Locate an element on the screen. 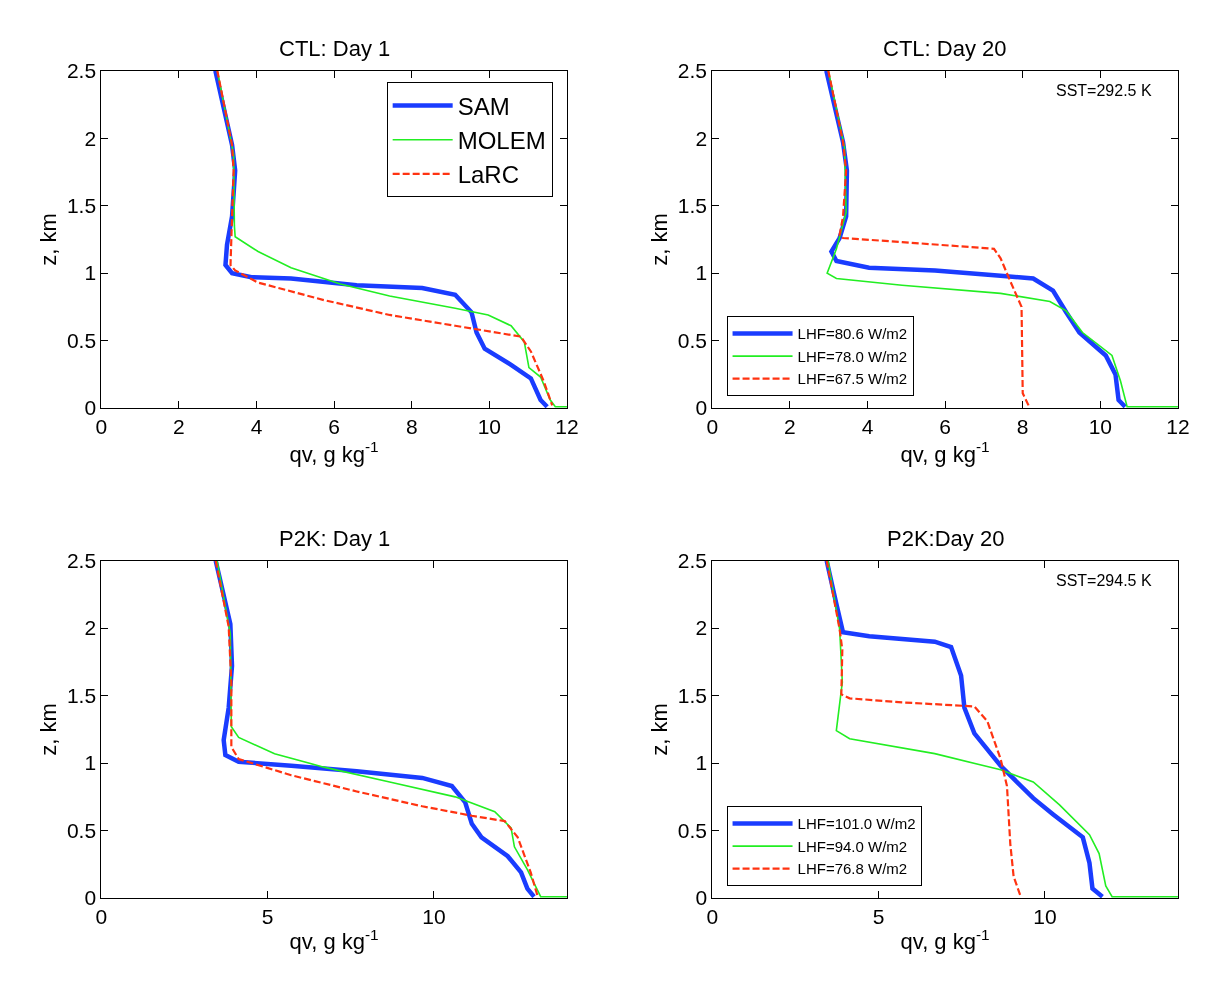 The height and width of the screenshot is (1001, 1209). chart-title: CTL: Day 20 is located at coordinates (945, 48).